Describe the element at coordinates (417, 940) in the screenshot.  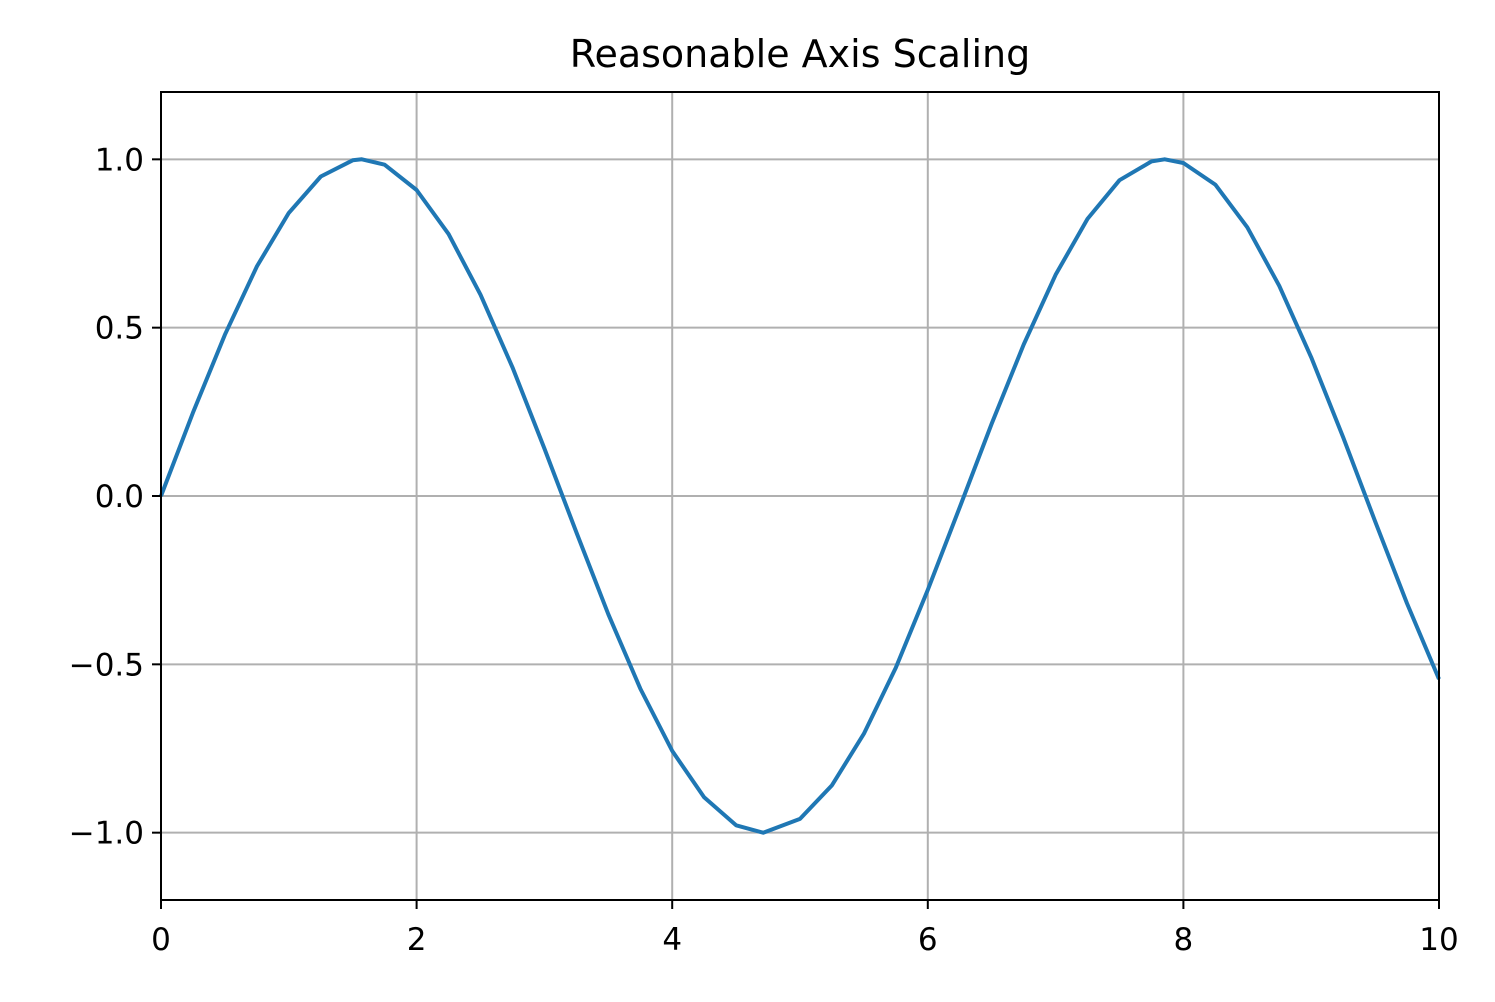
I see `x-tick-label: 2` at that location.